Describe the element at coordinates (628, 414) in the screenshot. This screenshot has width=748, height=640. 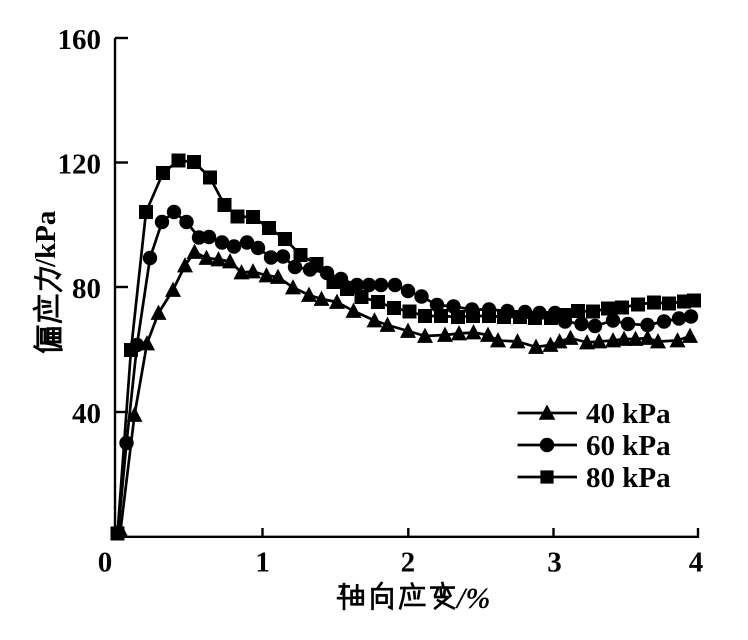
I see `svg-text: 40 kPa` at that location.